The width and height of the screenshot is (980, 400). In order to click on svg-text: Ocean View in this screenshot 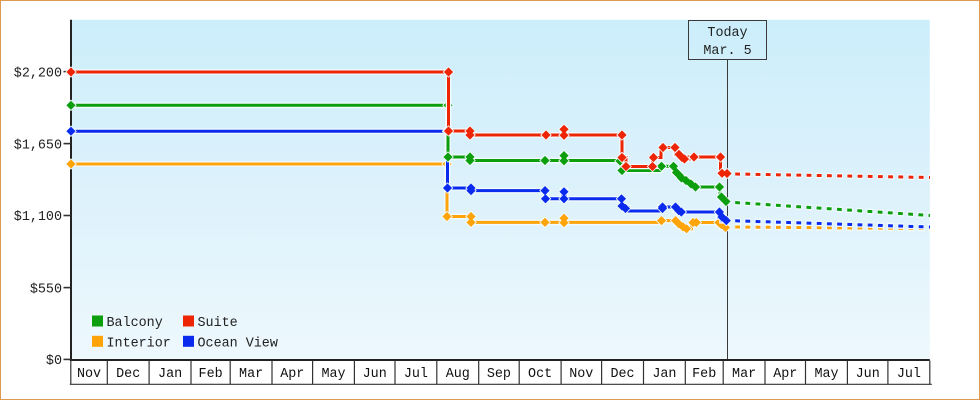, I will do `click(238, 343)`.